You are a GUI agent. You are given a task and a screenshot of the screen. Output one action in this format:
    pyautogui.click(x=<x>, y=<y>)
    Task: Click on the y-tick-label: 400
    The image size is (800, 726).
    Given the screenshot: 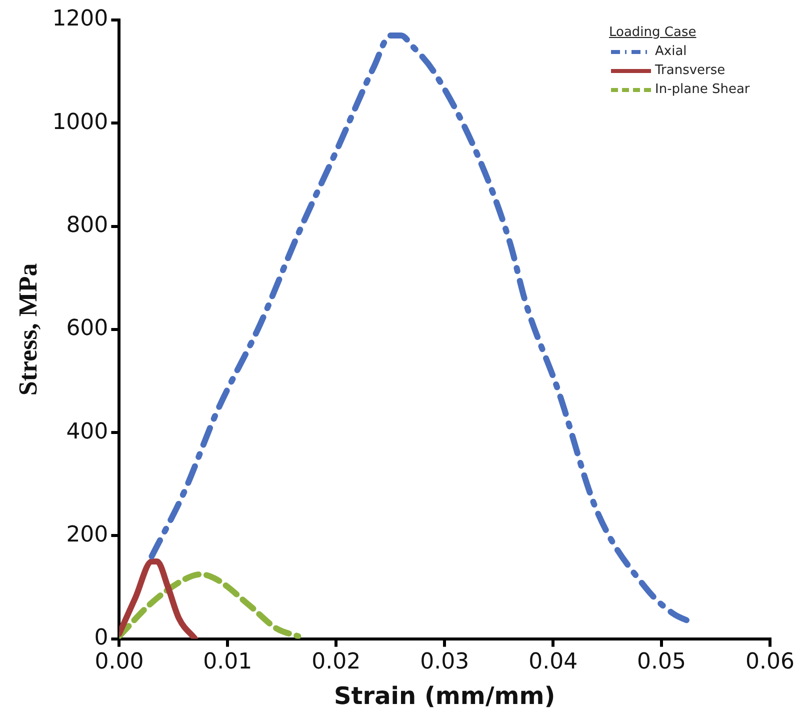 What is the action you would take?
    pyautogui.click(x=87, y=431)
    